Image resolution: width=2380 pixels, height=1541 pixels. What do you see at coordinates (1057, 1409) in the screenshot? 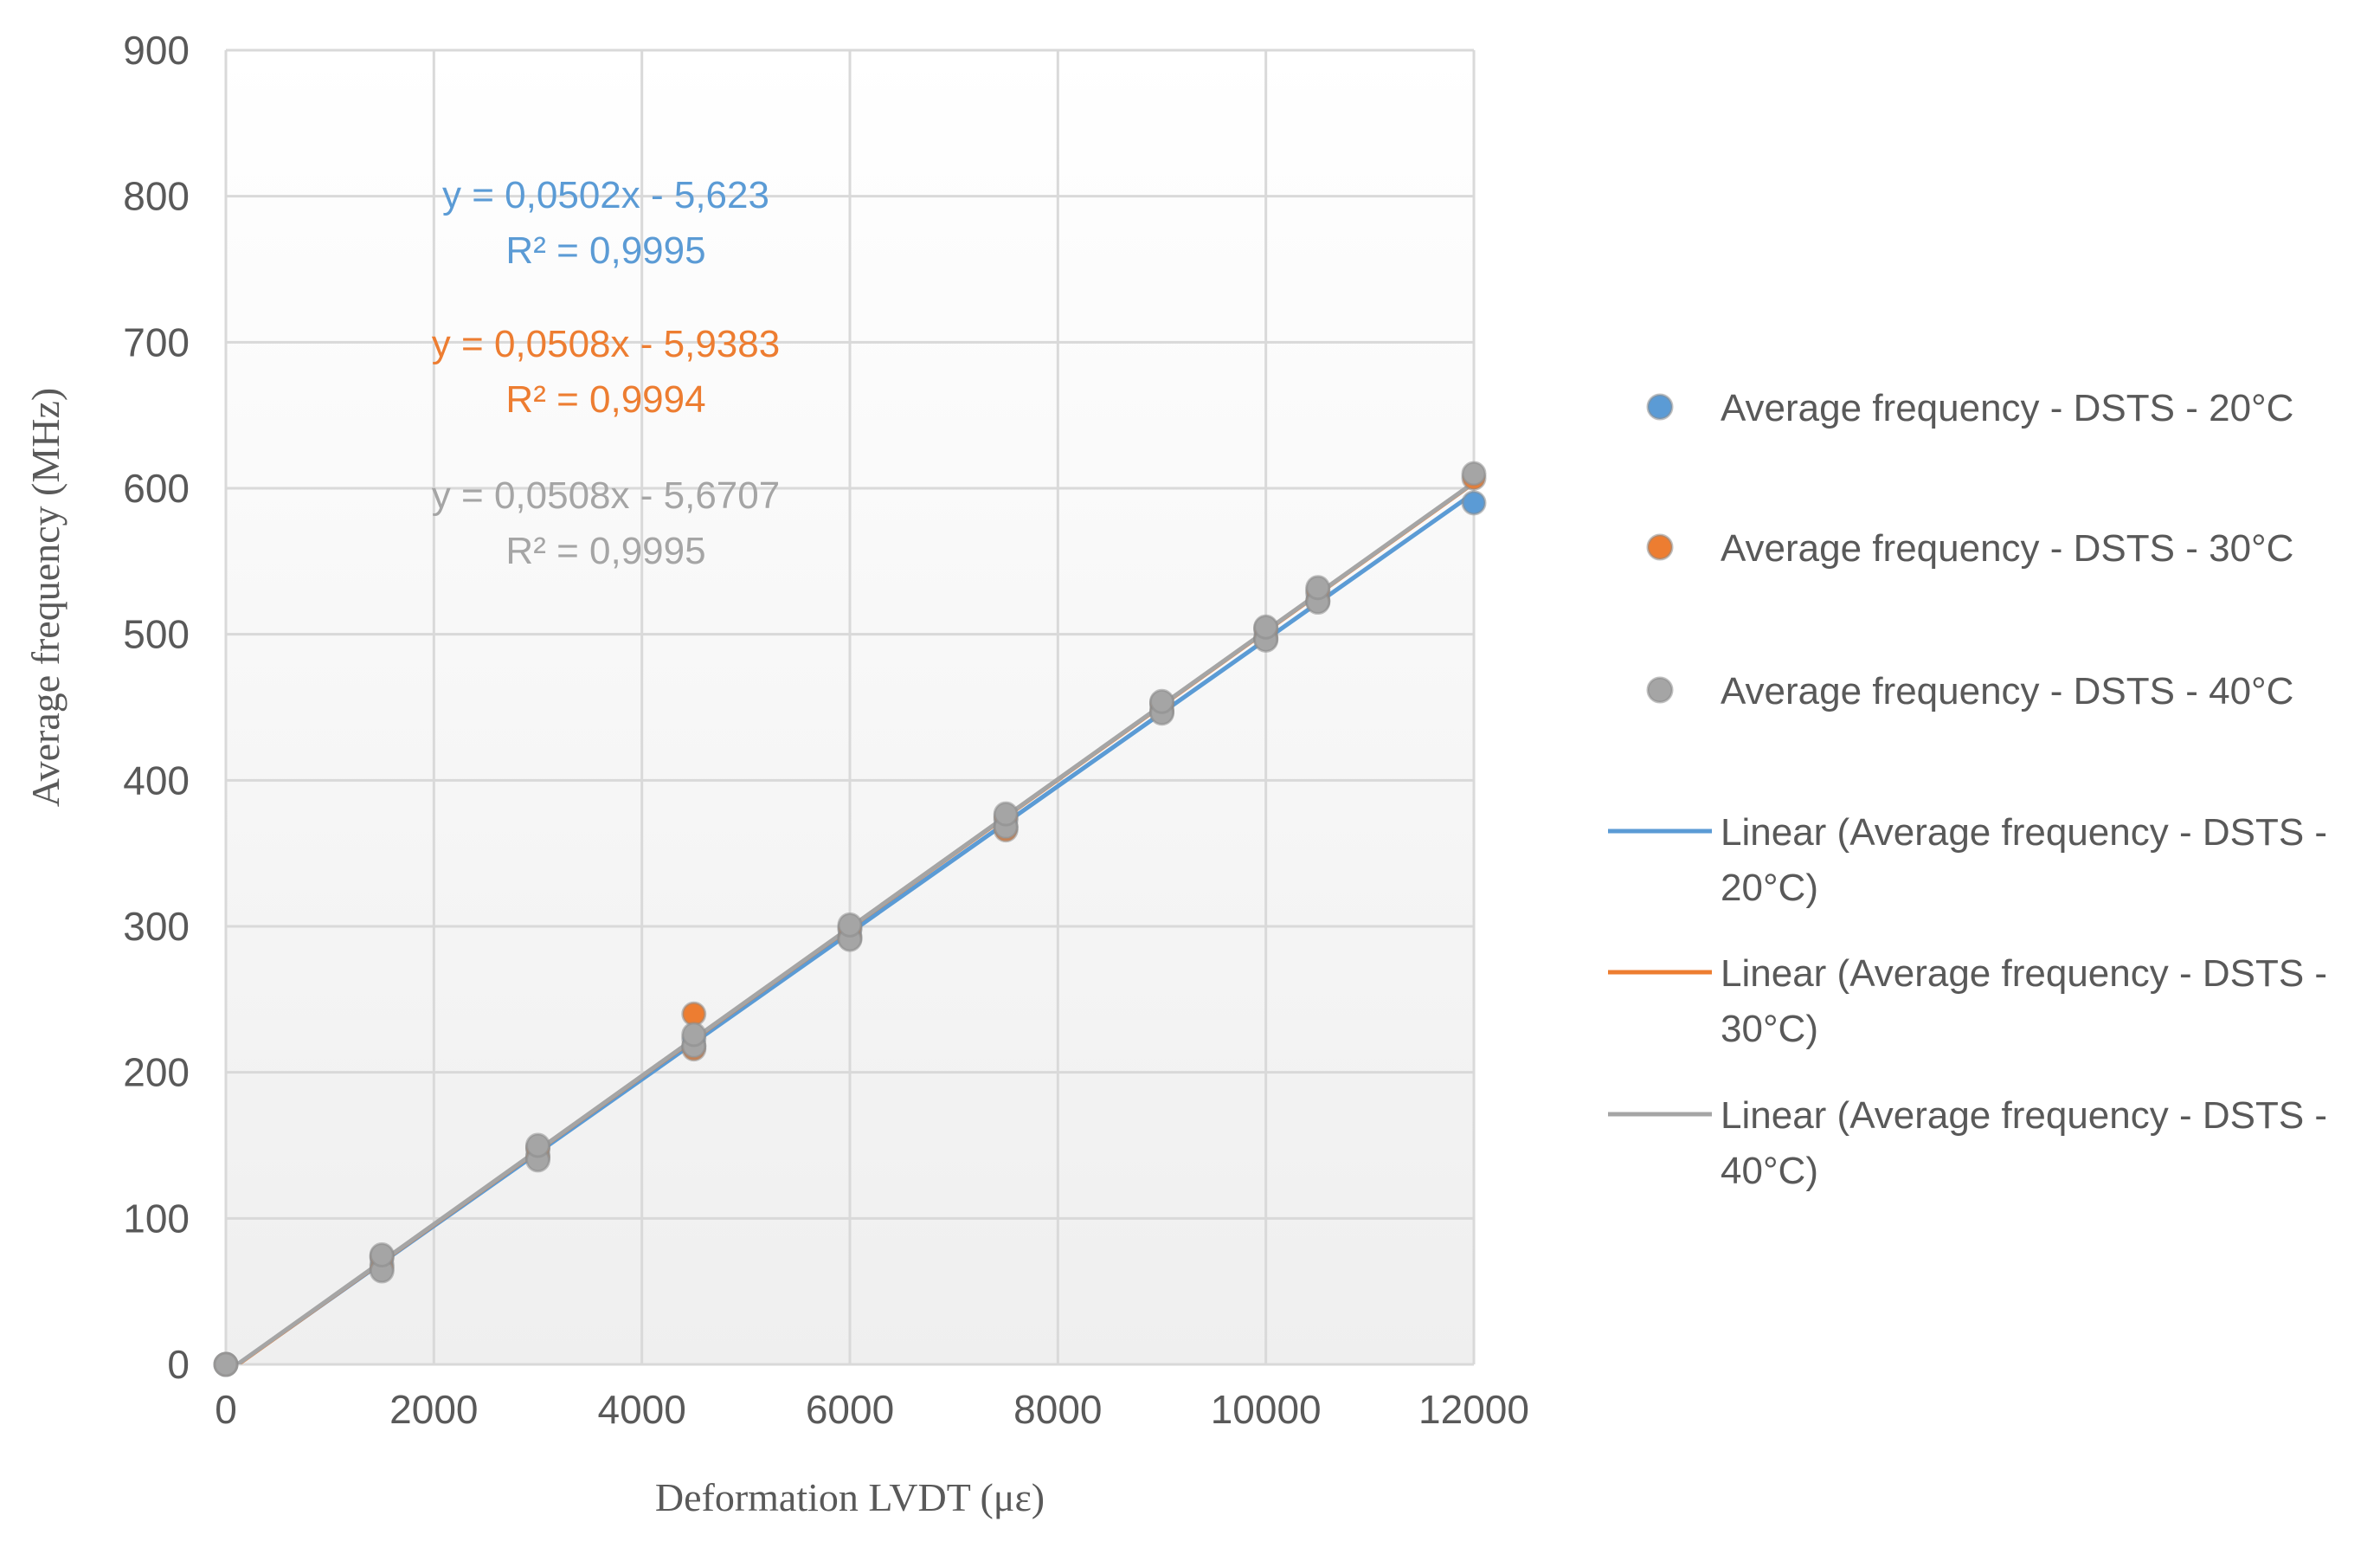
I see `x-tick-label: 8000` at bounding box center [1057, 1409].